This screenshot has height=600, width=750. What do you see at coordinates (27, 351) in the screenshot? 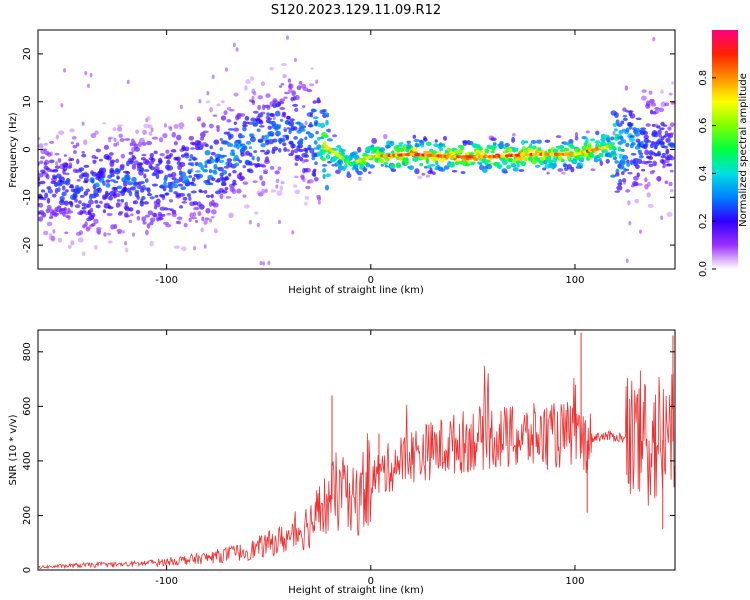
I see `snr-ytick-label: 800` at bounding box center [27, 351].